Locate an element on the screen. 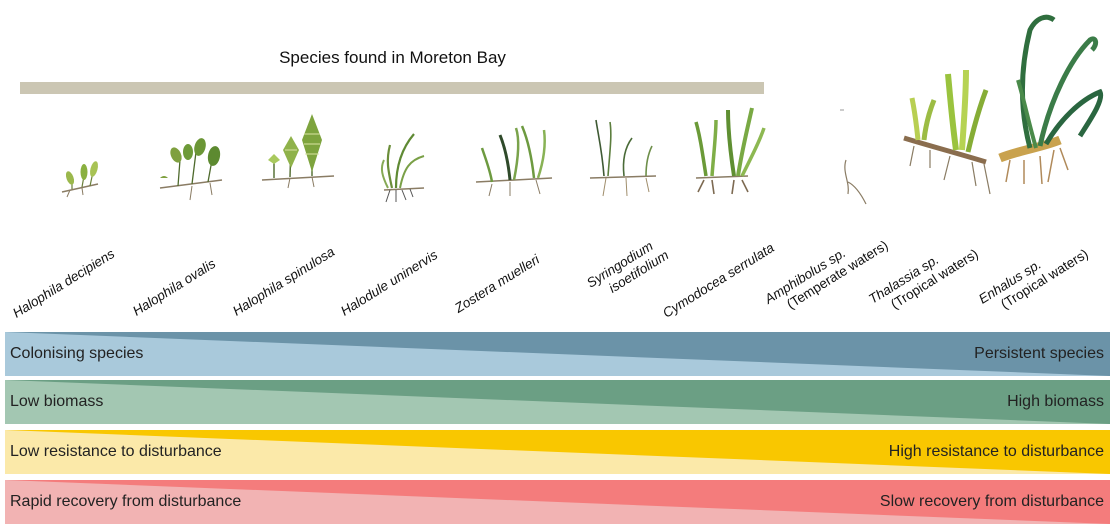  moreton-bay-bar is located at coordinates (392, 88).